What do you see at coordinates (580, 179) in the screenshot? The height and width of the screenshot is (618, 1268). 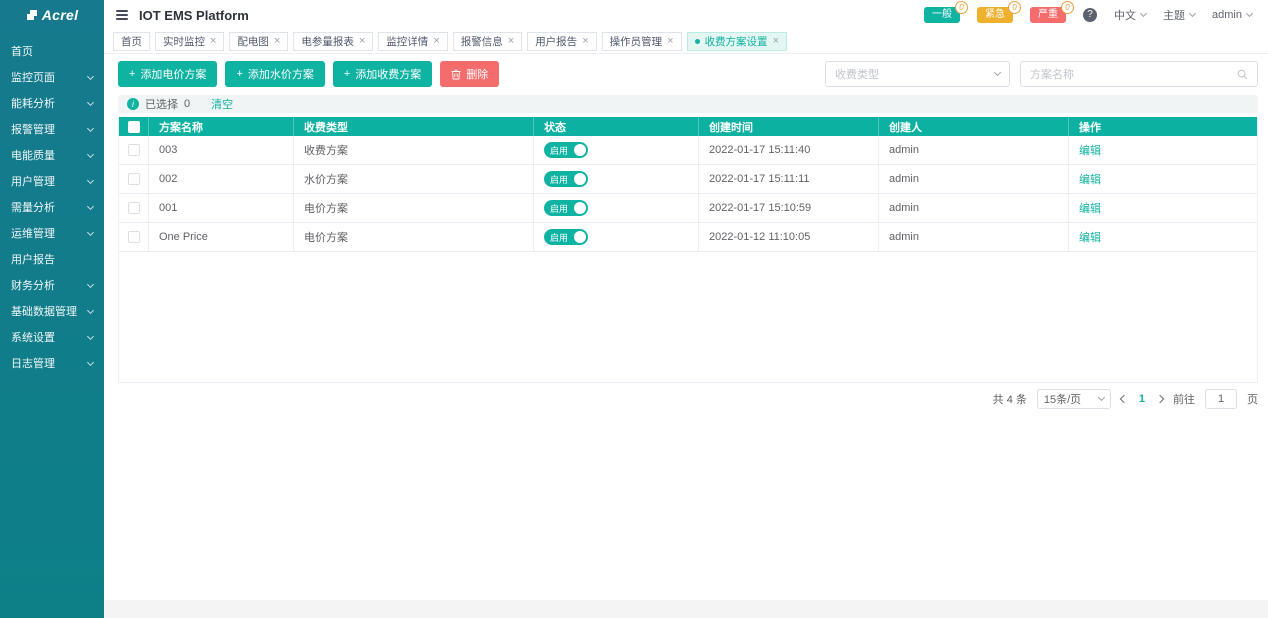 I see `toggle-knob` at bounding box center [580, 179].